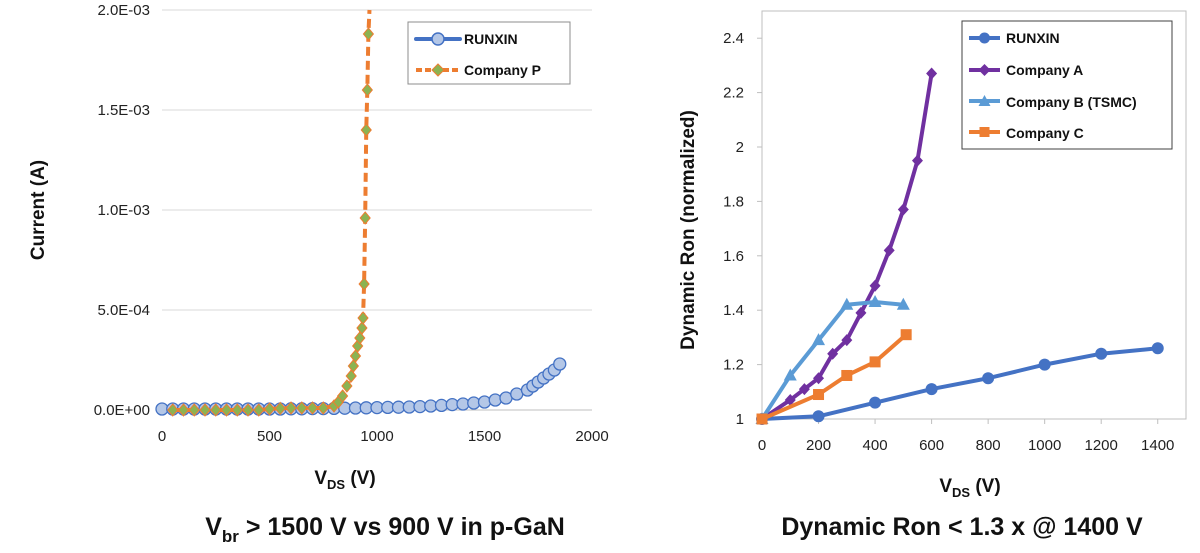  I want to click on series-line-company-a, so click(847, 247).